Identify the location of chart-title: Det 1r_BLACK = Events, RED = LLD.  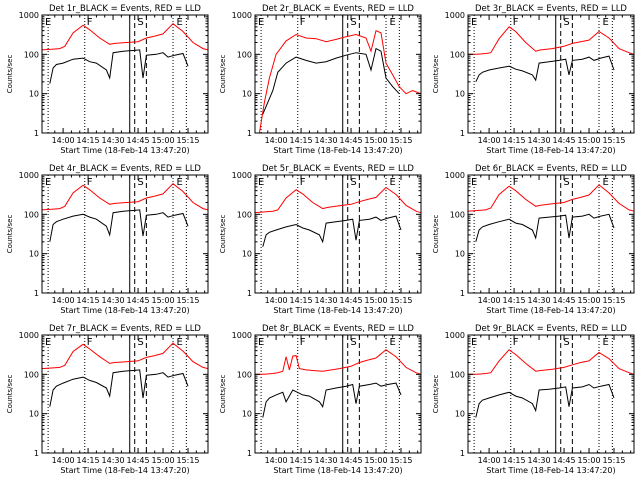
(125, 9).